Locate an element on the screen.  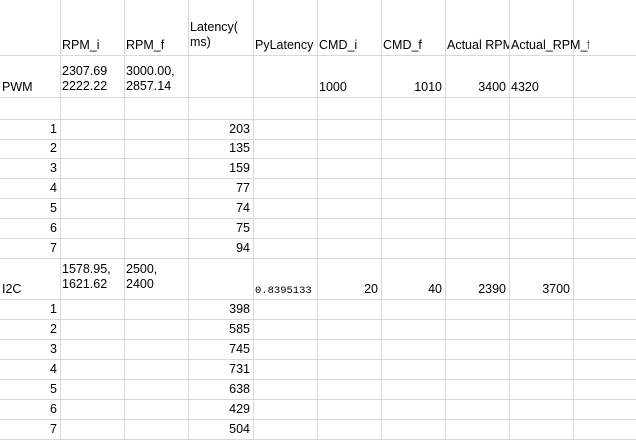
i2c-row-index: 6 is located at coordinates (53, 409).